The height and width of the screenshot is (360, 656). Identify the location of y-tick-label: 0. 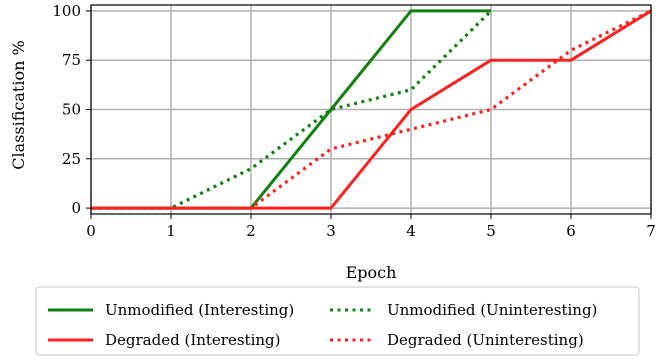
(76, 208).